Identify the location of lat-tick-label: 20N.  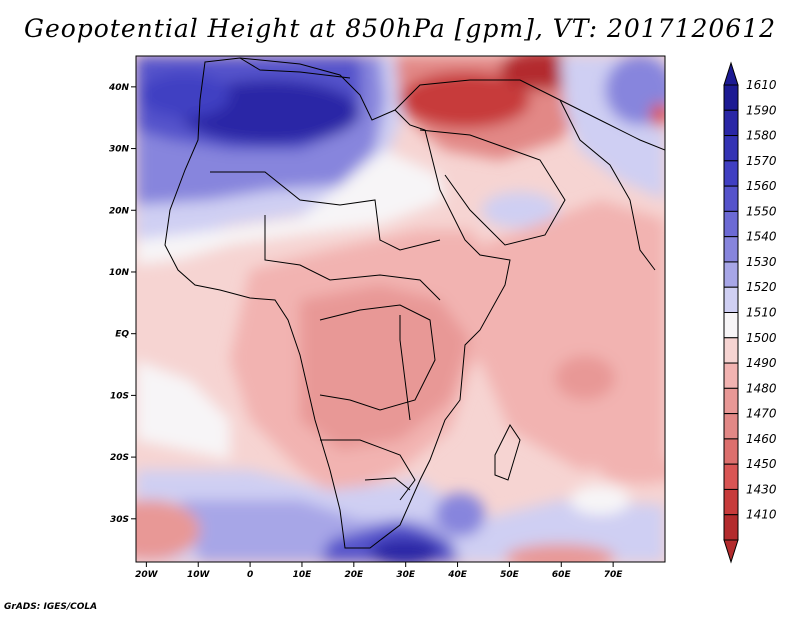
(119, 211).